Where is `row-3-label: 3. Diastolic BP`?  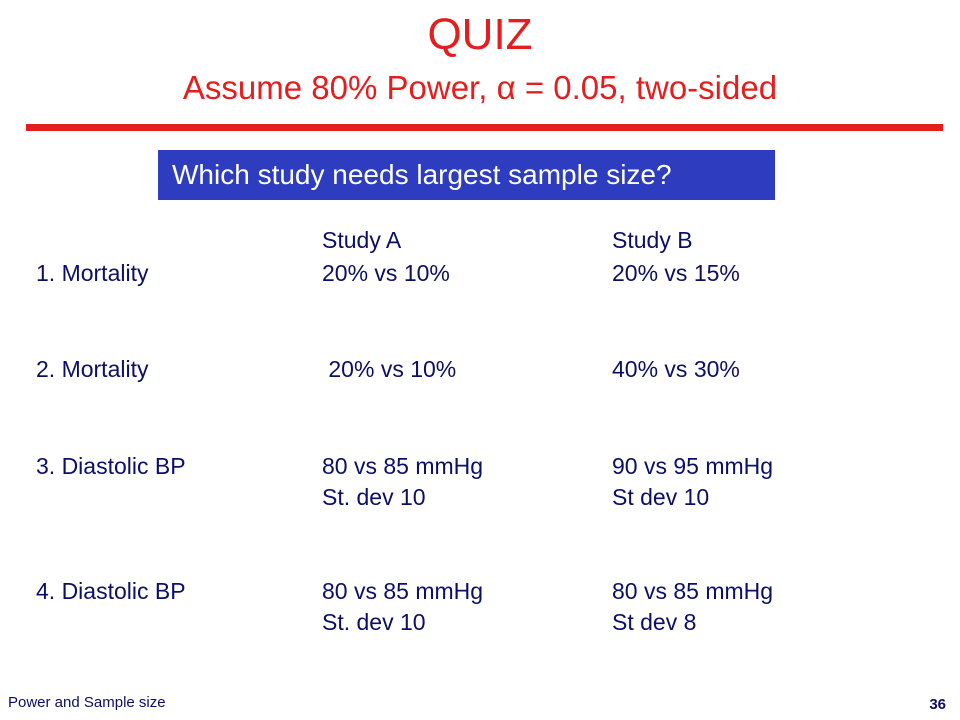 row-3-label: 3. Diastolic BP is located at coordinates (111, 466).